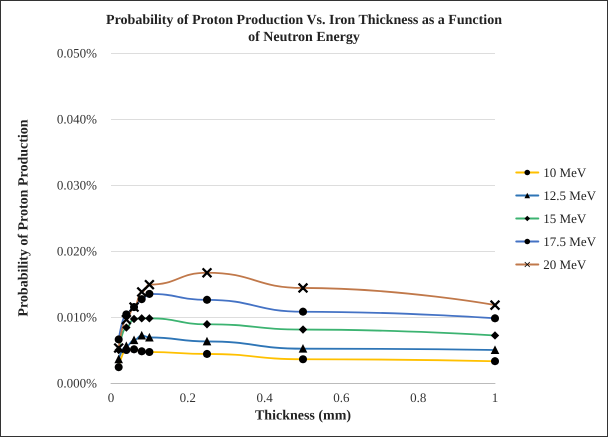 This screenshot has height=437, width=608. What do you see at coordinates (77, 251) in the screenshot?
I see `y-tick-label: 0.020%` at bounding box center [77, 251].